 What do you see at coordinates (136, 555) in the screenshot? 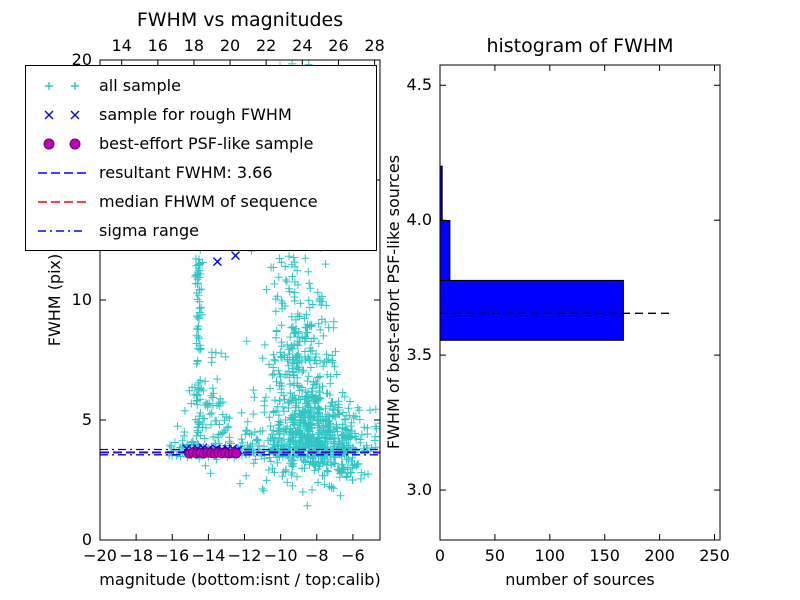
I see `tick-label: −18` at bounding box center [136, 555].